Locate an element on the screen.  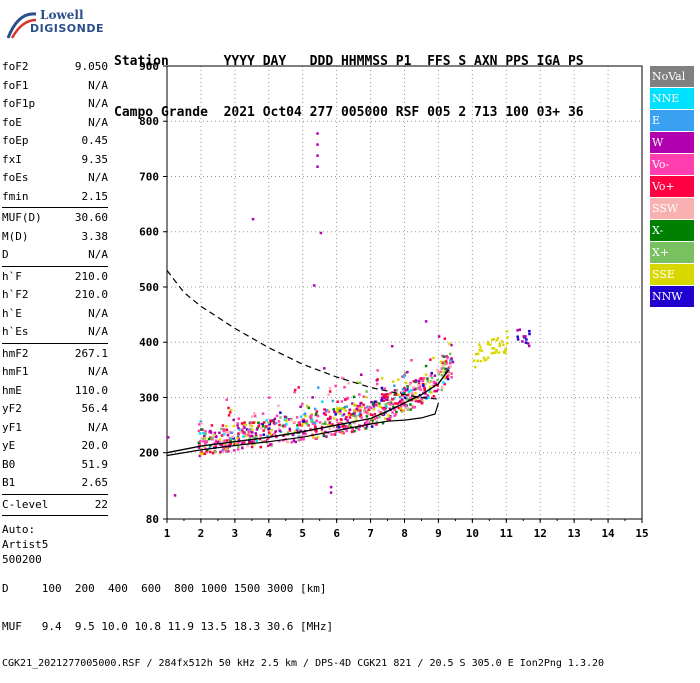
param-value: 9.050 is located at coordinates (91, 66).